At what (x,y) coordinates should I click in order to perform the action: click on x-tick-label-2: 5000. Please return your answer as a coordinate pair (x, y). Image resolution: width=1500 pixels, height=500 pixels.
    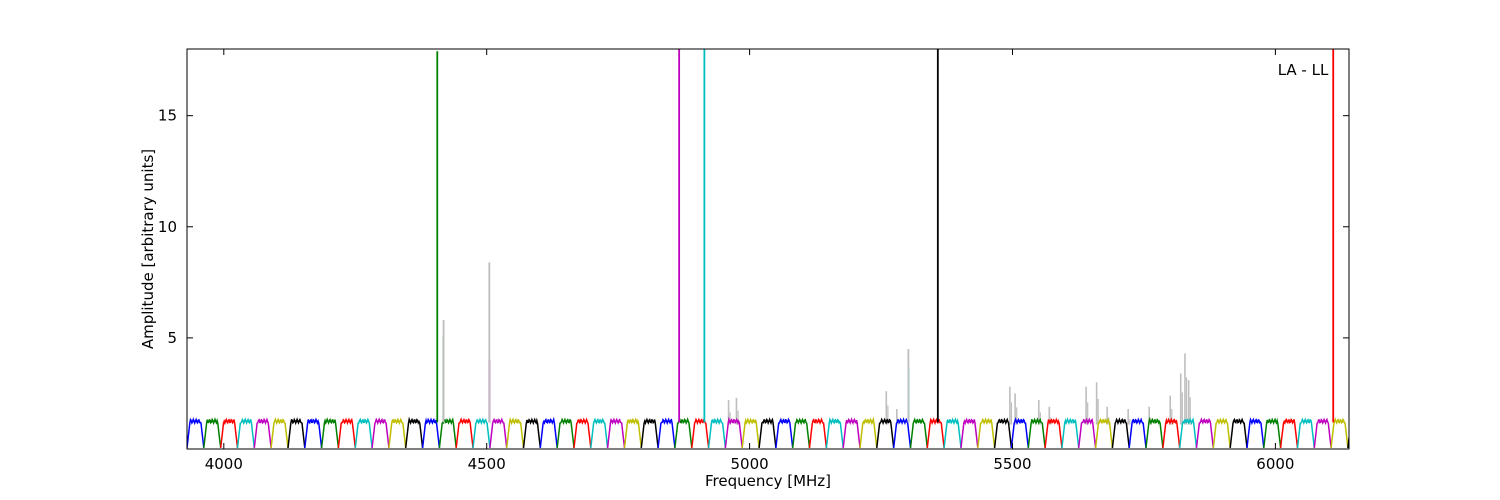
    Looking at the image, I should click on (750, 464).